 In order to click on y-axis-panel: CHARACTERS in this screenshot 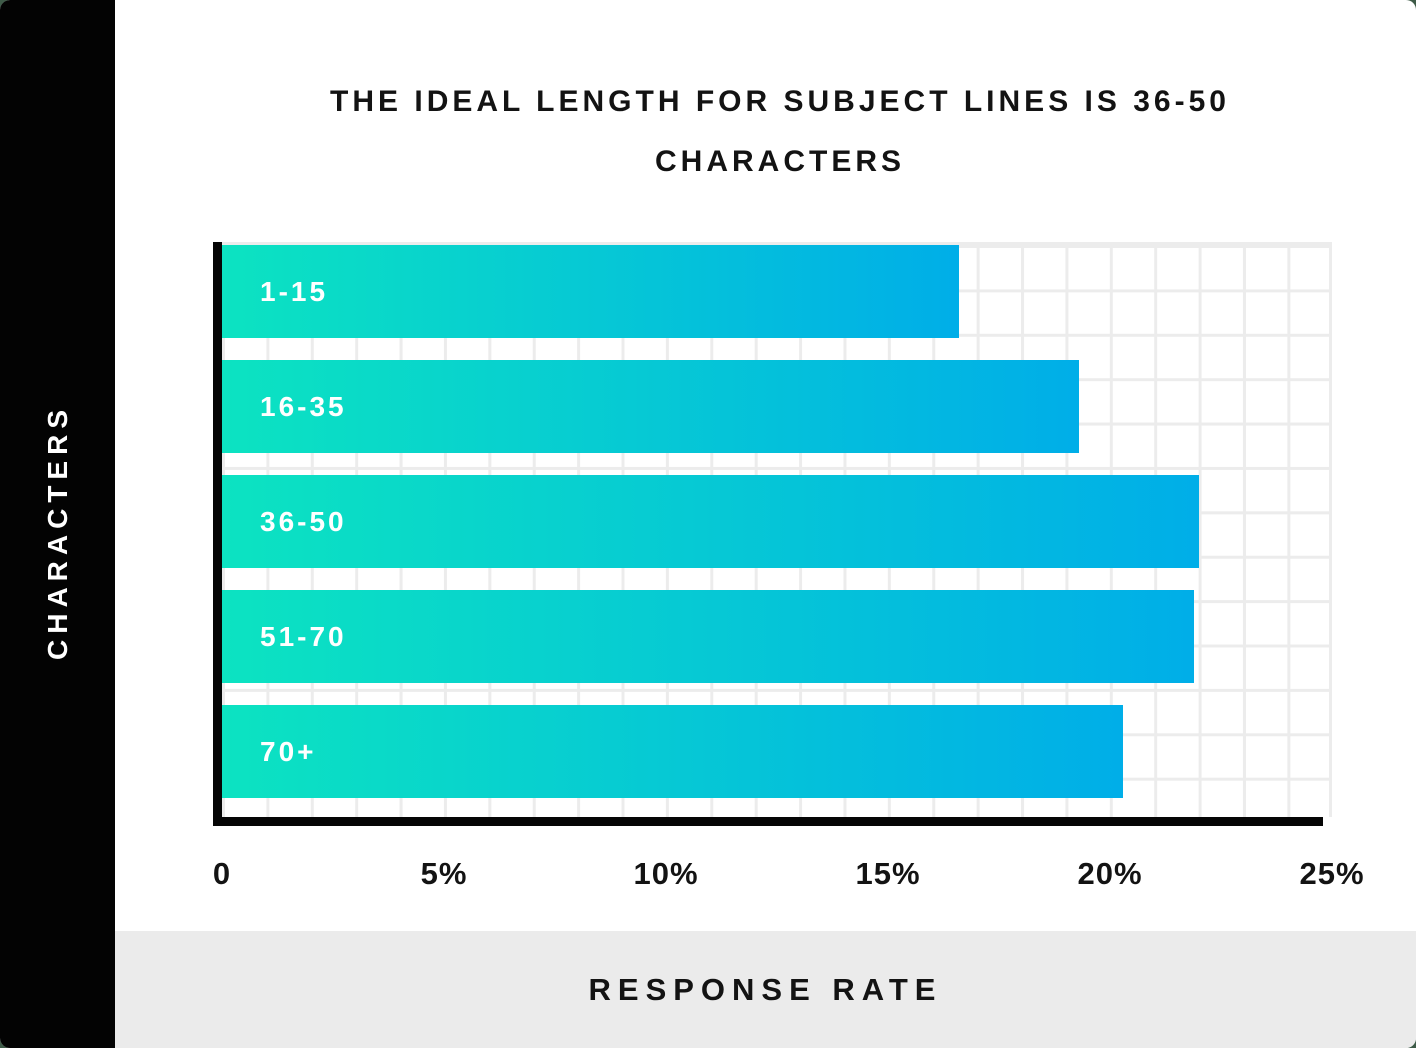, I will do `click(57, 524)`.